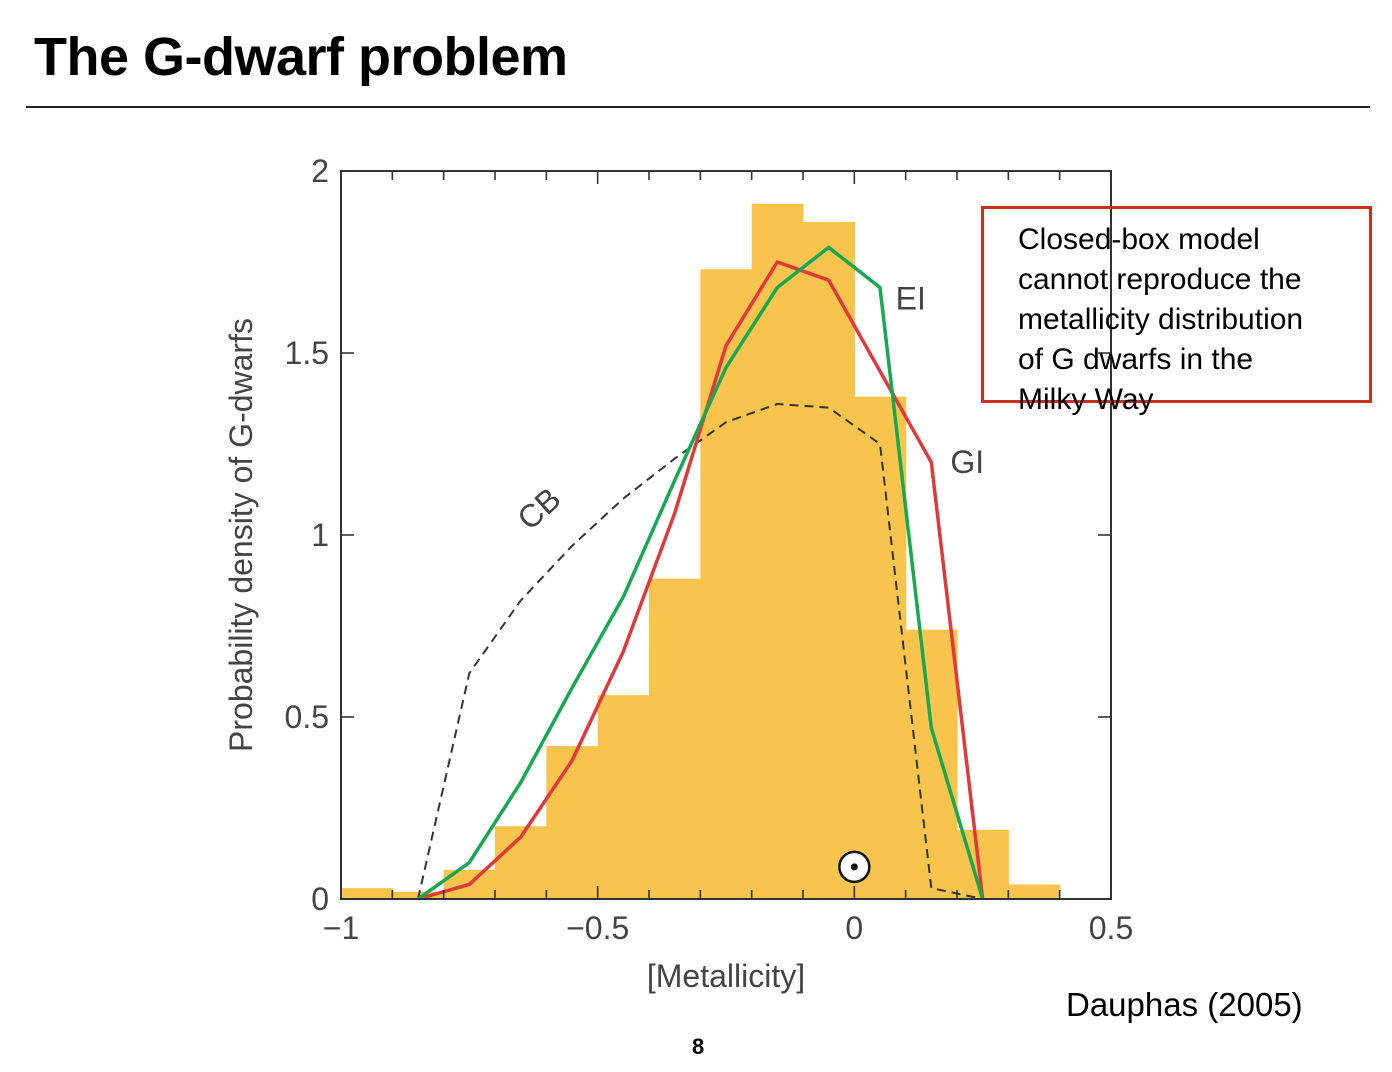 Image resolution: width=1392 pixels, height=1072 pixels. What do you see at coordinates (726, 976) in the screenshot?
I see `x-axis-label: [Metallicity]` at bounding box center [726, 976].